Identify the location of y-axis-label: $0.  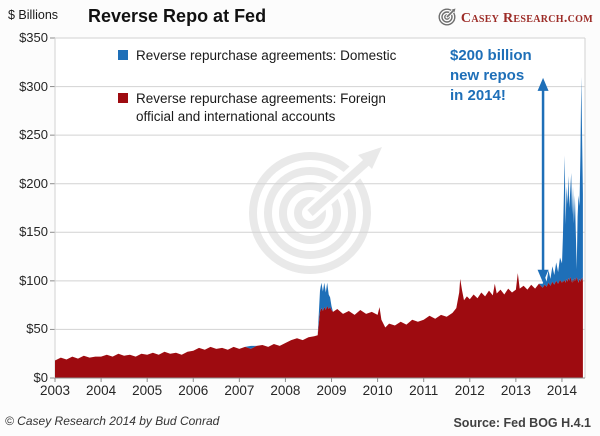
(40, 377).